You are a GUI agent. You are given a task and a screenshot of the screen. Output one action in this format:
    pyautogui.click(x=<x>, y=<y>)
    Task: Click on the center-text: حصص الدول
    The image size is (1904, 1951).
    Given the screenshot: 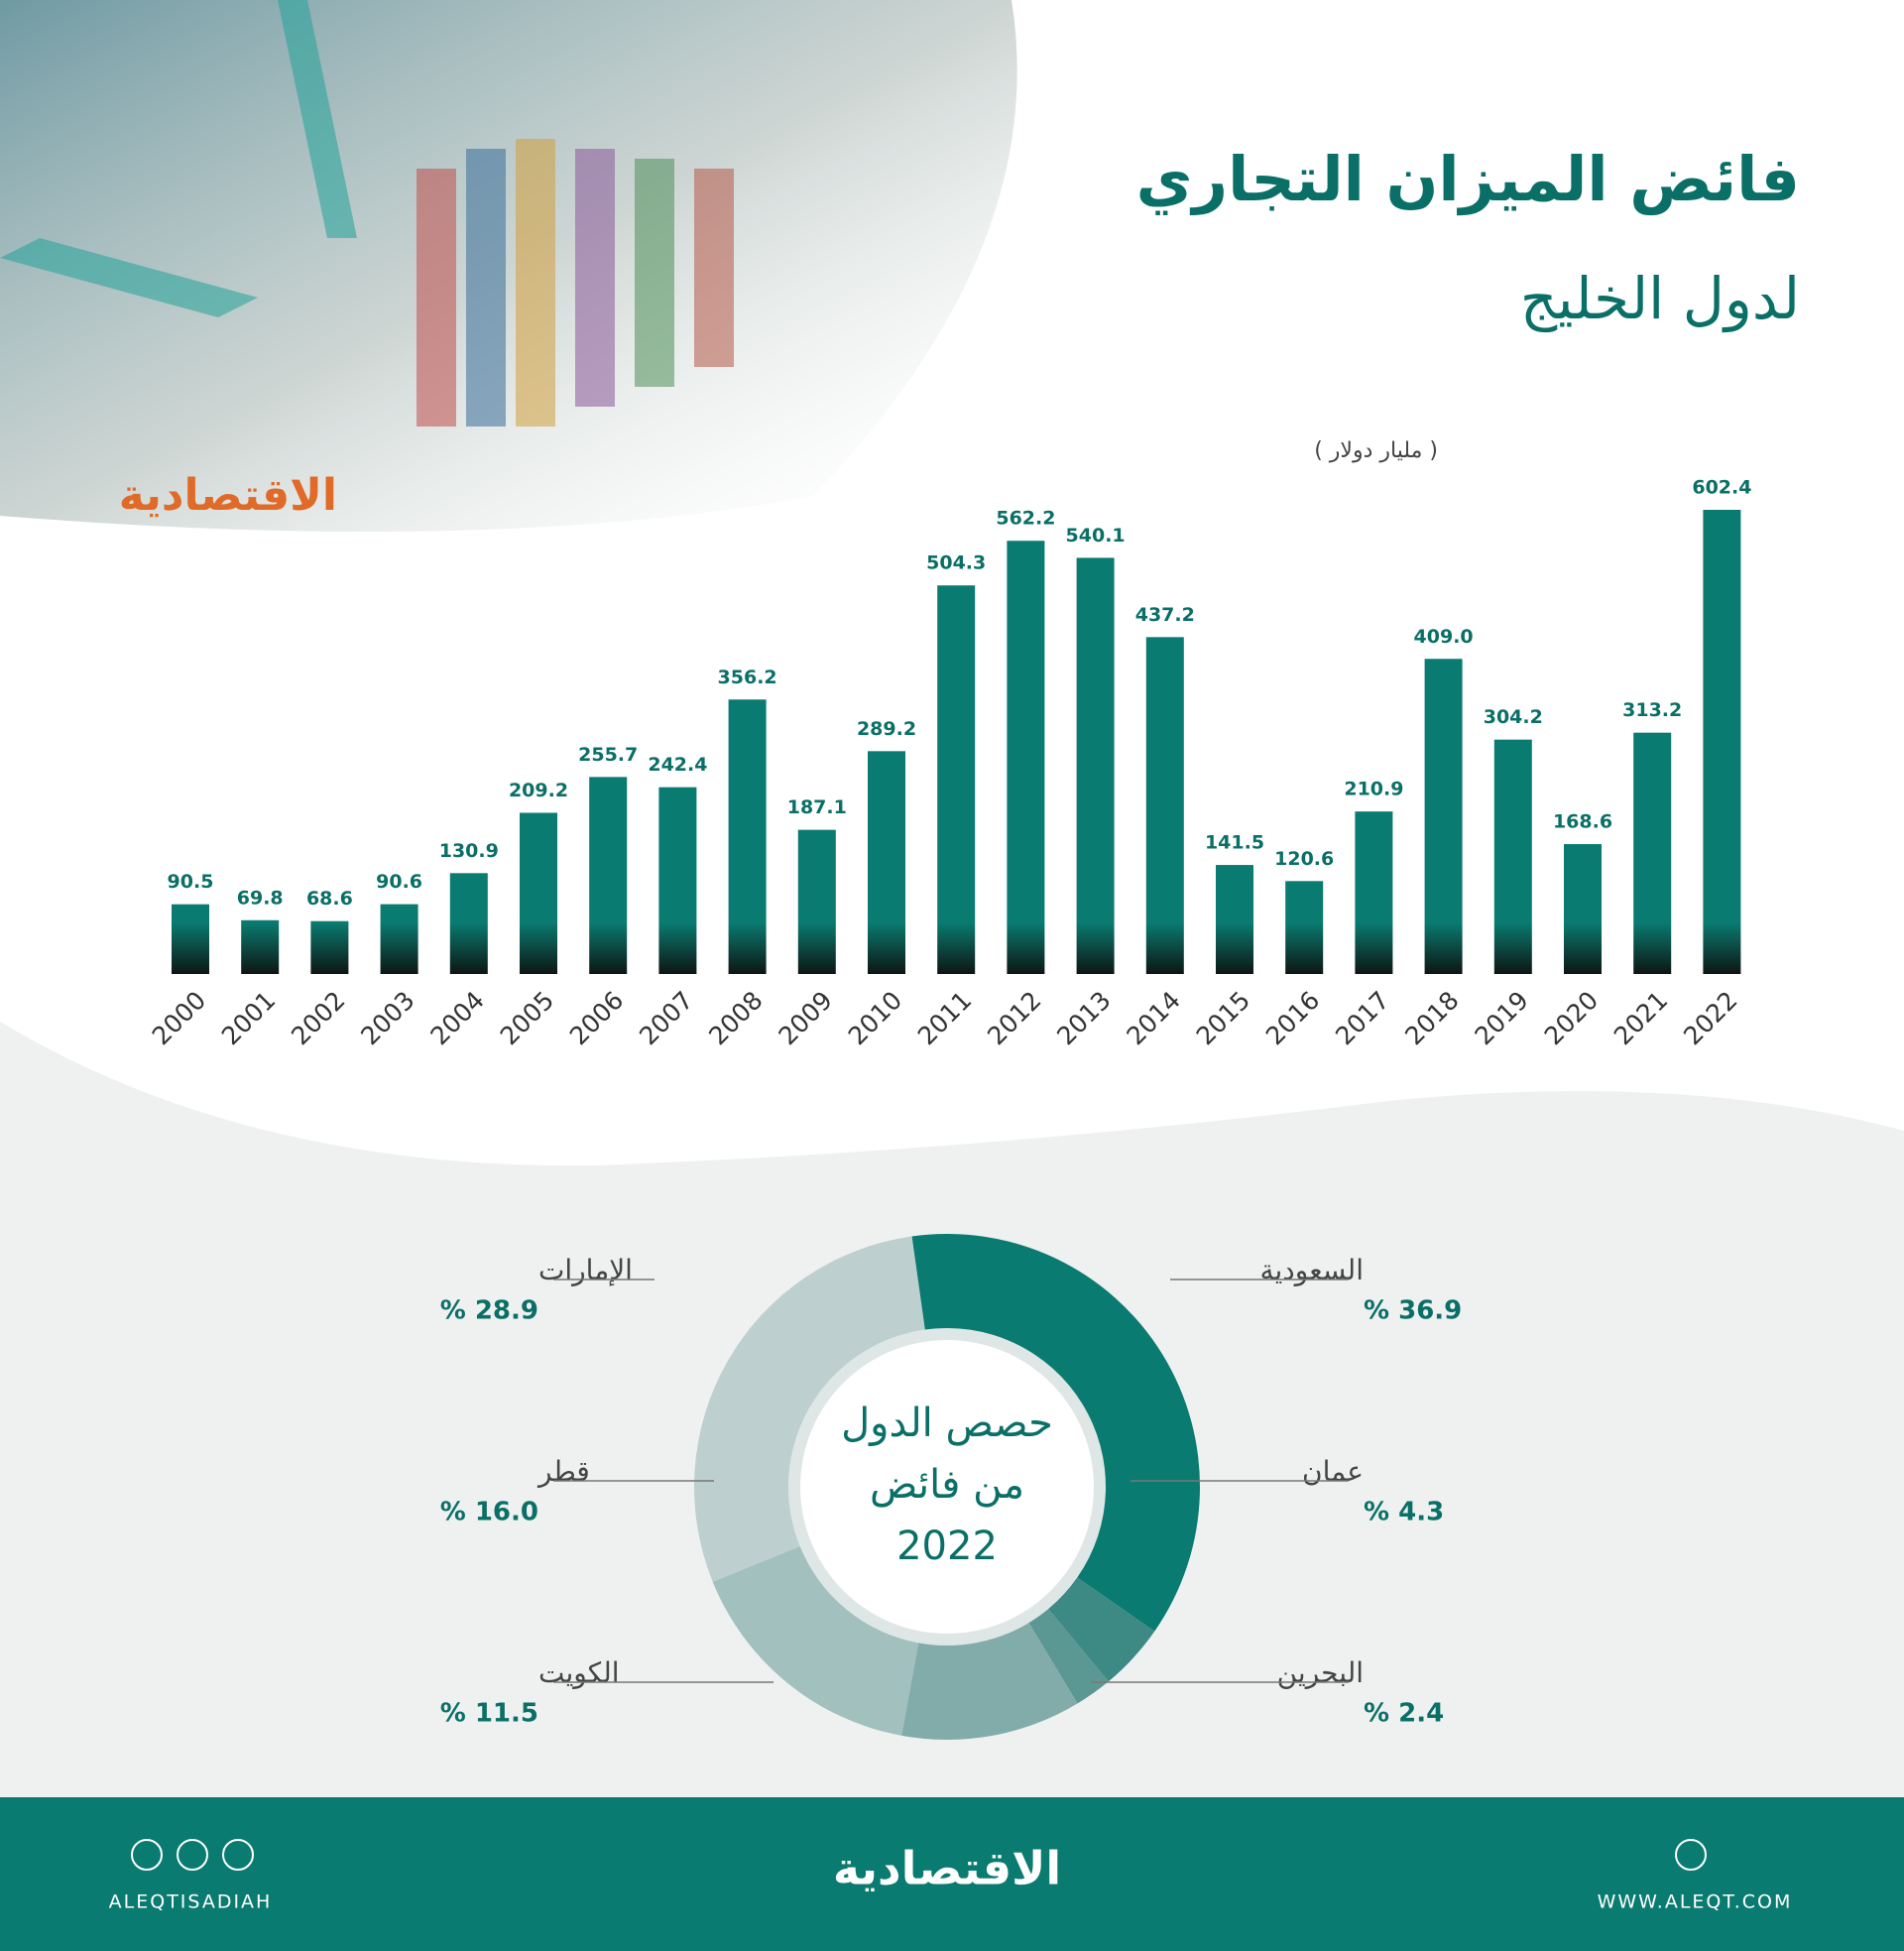 What is the action you would take?
    pyautogui.click(x=947, y=1423)
    